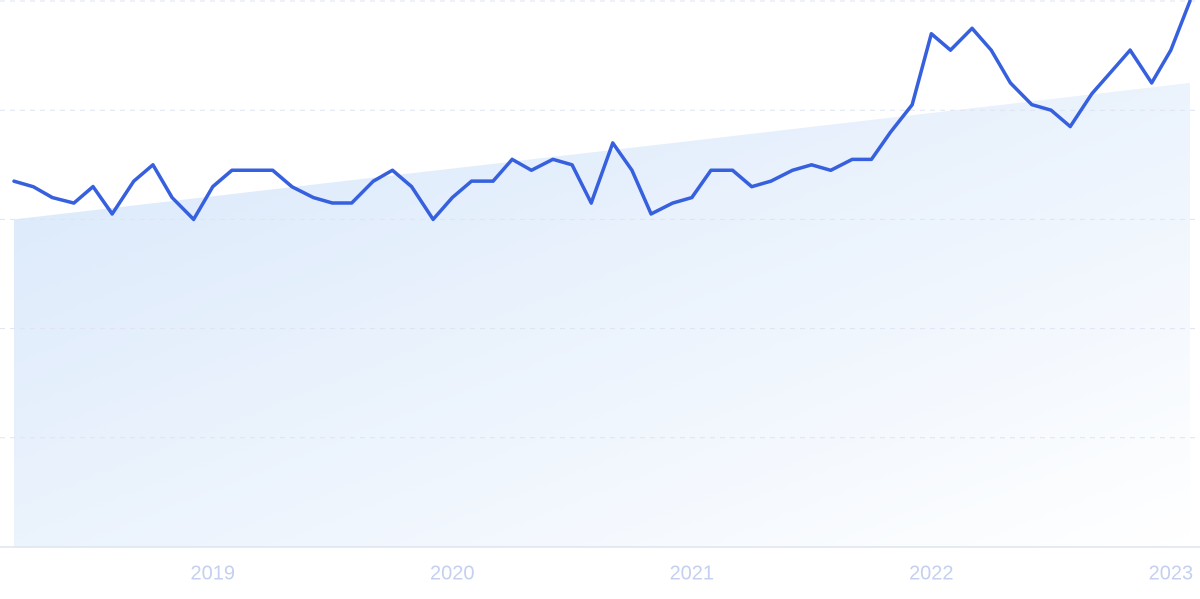  What do you see at coordinates (1171, 573) in the screenshot?
I see `x-tick-label: 2023` at bounding box center [1171, 573].